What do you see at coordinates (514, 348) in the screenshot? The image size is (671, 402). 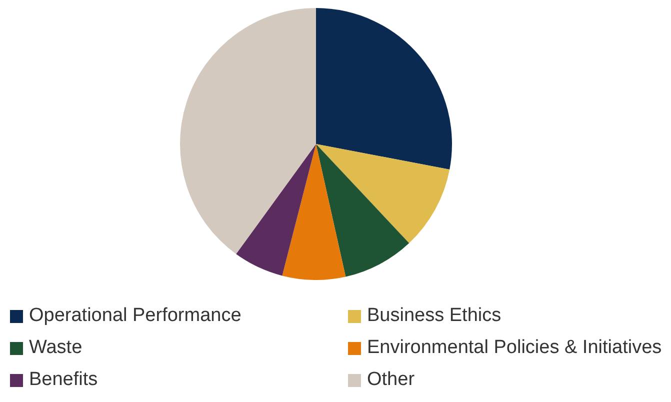 I see `legend-label: Environmental Policies & Initiatives` at bounding box center [514, 348].